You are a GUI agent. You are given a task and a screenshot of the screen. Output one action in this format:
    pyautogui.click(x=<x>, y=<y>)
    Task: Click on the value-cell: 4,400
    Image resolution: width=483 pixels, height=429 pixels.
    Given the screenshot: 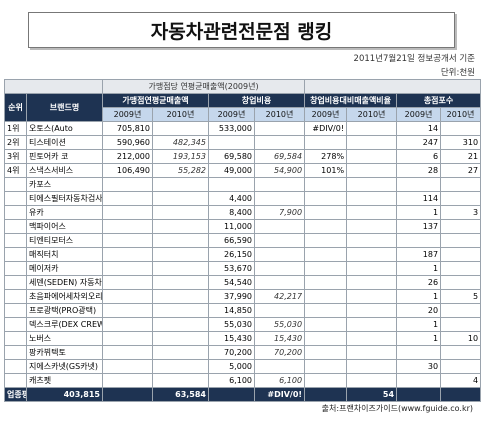 What is the action you would take?
    pyautogui.click(x=231, y=198)
    